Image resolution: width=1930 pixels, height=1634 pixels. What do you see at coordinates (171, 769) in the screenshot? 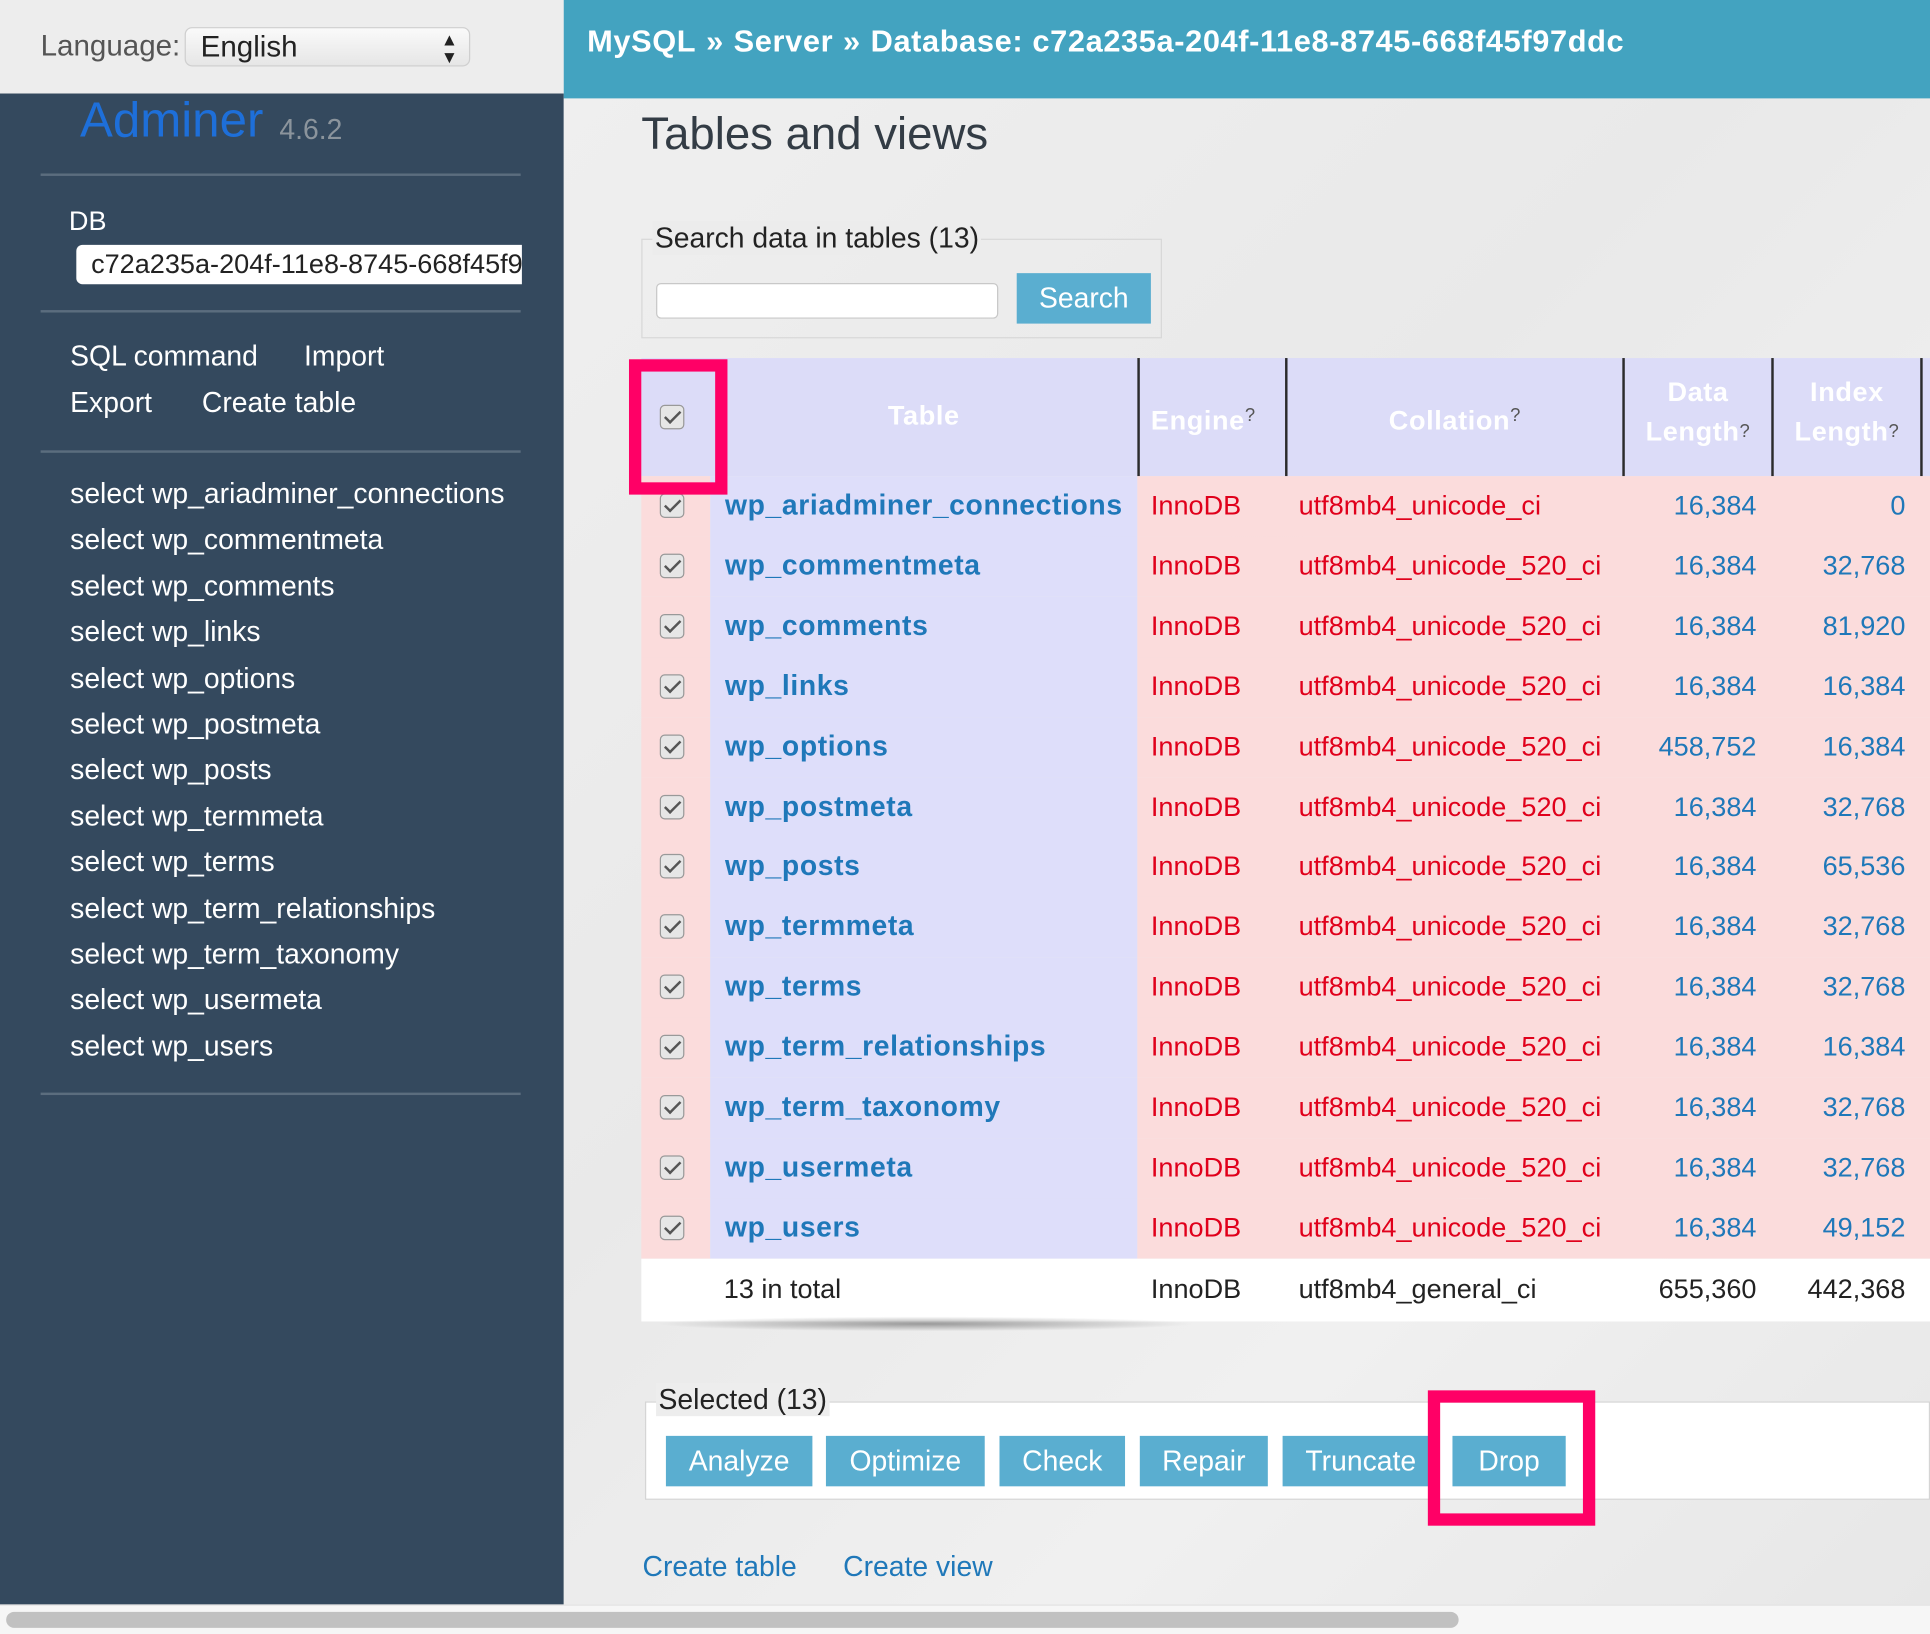
I see `sidebar-table-link: select wp_posts` at bounding box center [171, 769].